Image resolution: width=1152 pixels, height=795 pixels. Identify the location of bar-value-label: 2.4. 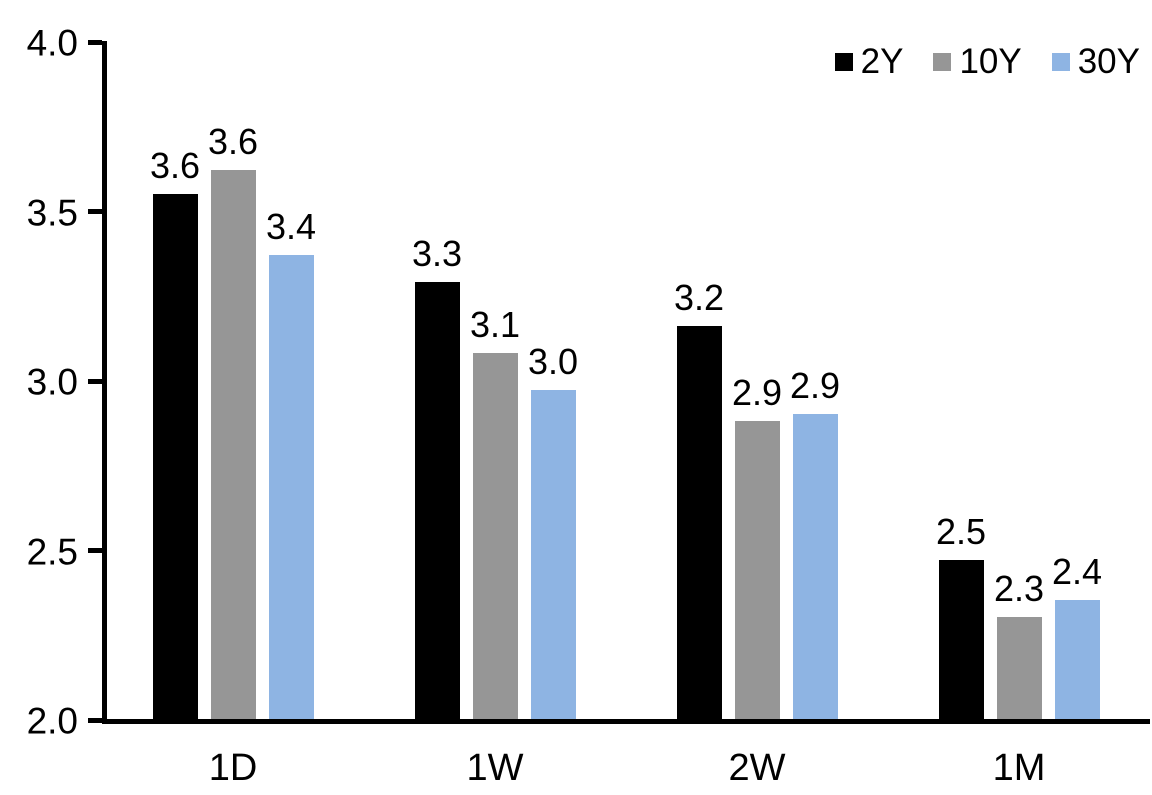
(1077, 572).